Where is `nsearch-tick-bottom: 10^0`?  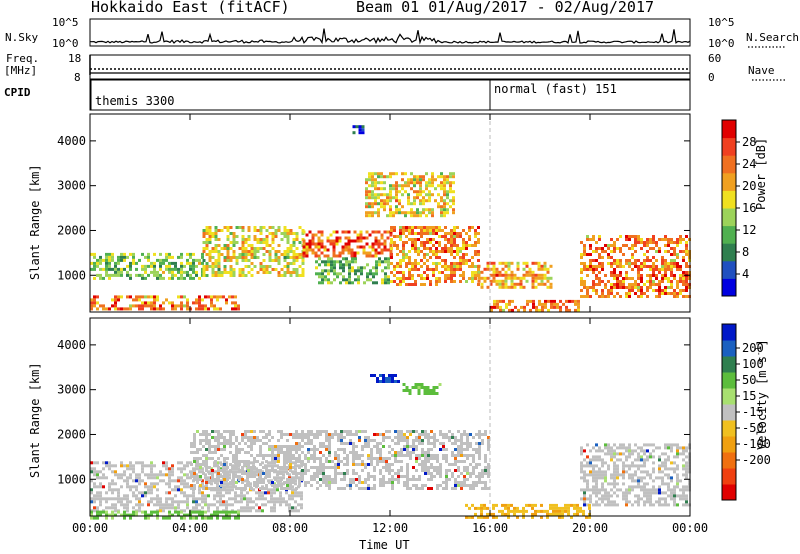 nsearch-tick-bottom: 10^0 is located at coordinates (721, 43).